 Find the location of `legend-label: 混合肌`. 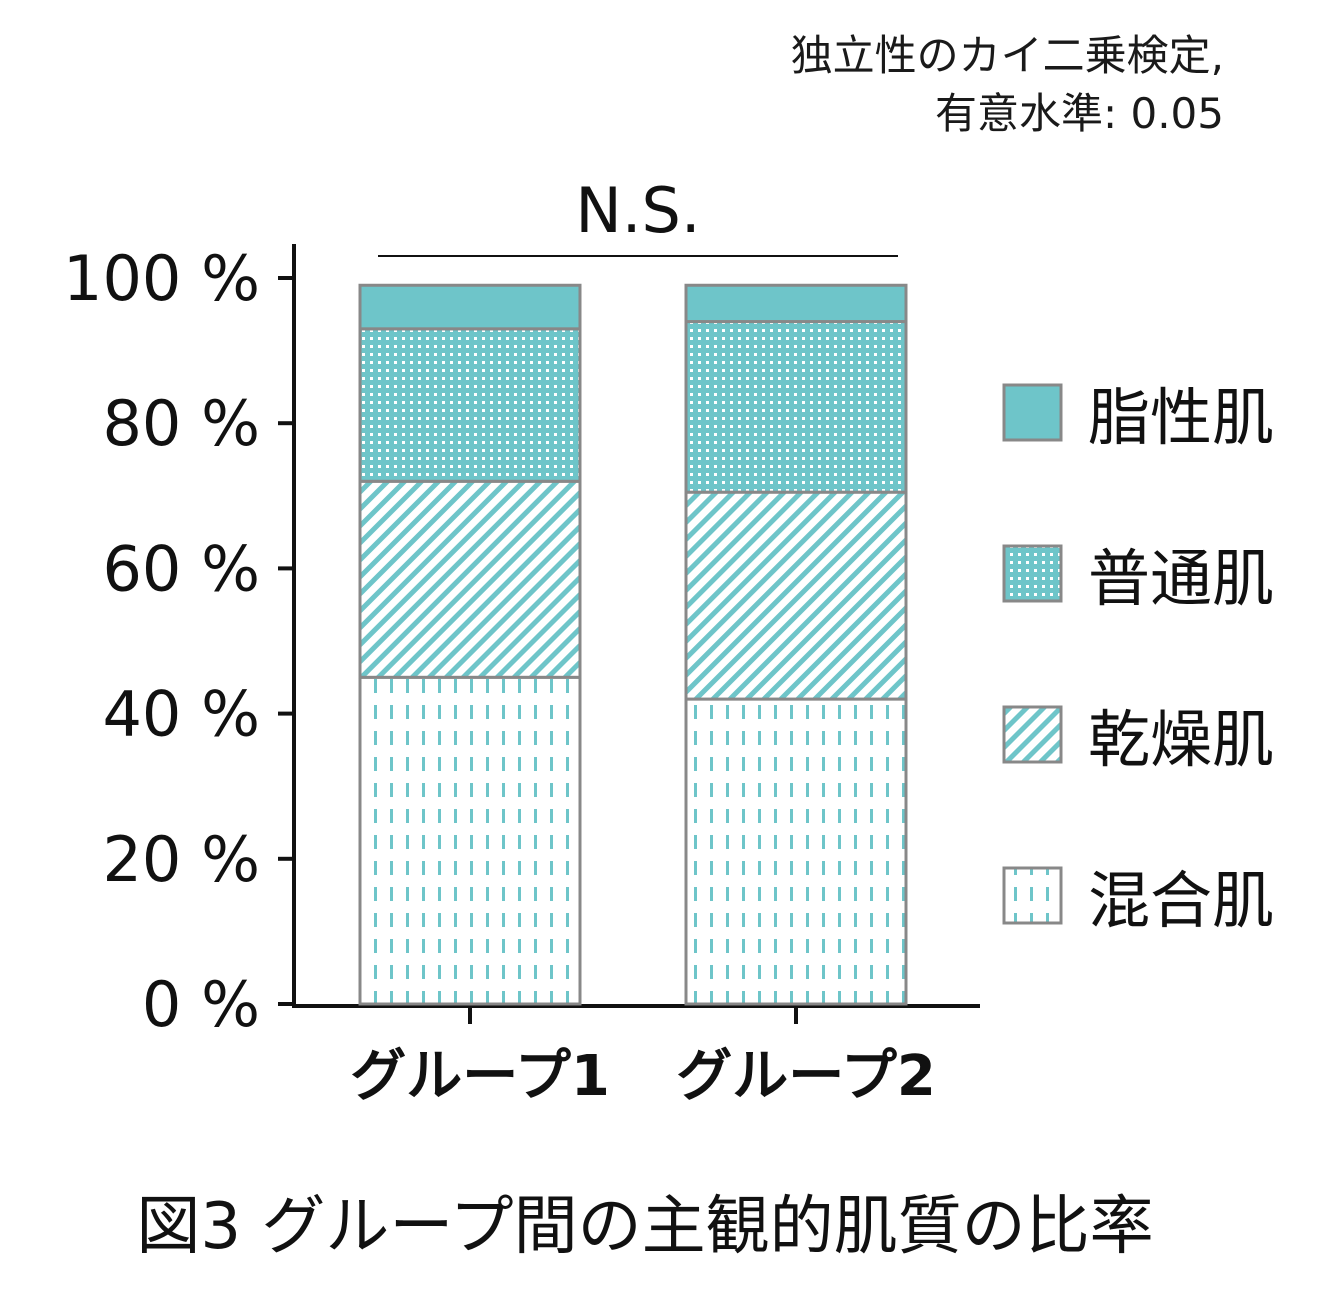

legend-label: 混合肌 is located at coordinates (1181, 900).